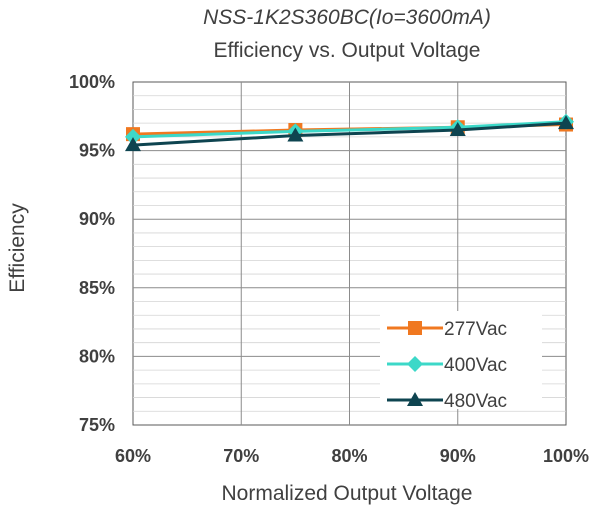 This screenshot has height=509, width=604. Describe the element at coordinates (458, 456) in the screenshot. I see `x-tick-label: 90%` at that location.